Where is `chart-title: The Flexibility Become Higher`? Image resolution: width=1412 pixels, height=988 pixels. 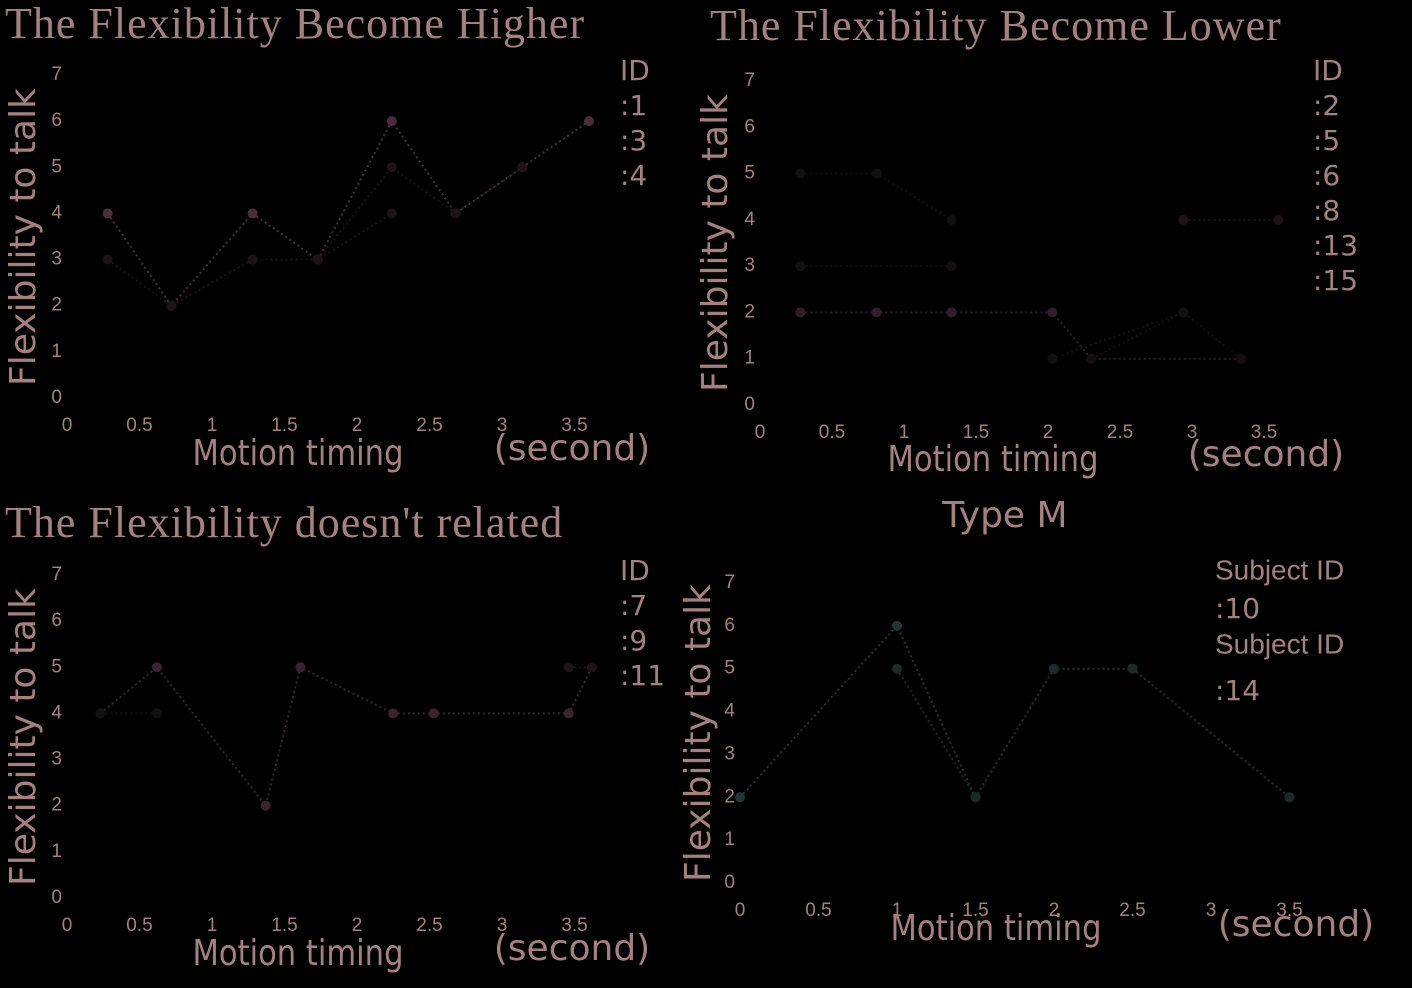
chart-title: The Flexibility Become Higher is located at coordinates (295, 24).